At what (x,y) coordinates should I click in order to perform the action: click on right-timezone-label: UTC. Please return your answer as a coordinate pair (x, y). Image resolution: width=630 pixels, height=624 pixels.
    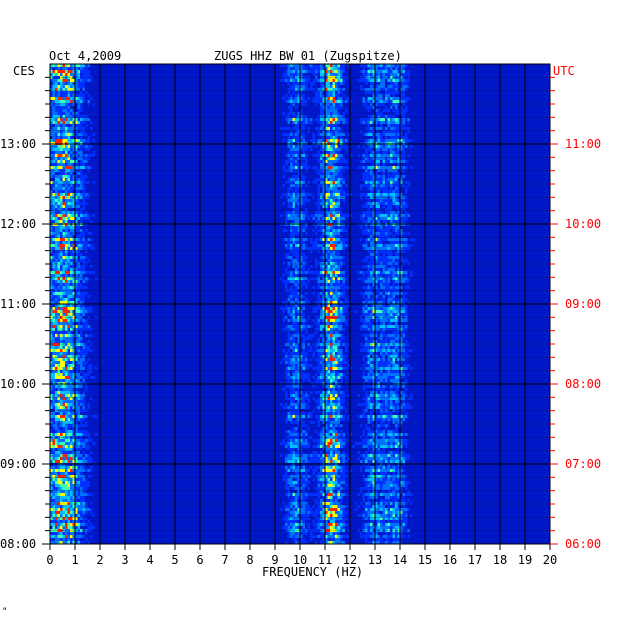
    Looking at the image, I should click on (564, 71).